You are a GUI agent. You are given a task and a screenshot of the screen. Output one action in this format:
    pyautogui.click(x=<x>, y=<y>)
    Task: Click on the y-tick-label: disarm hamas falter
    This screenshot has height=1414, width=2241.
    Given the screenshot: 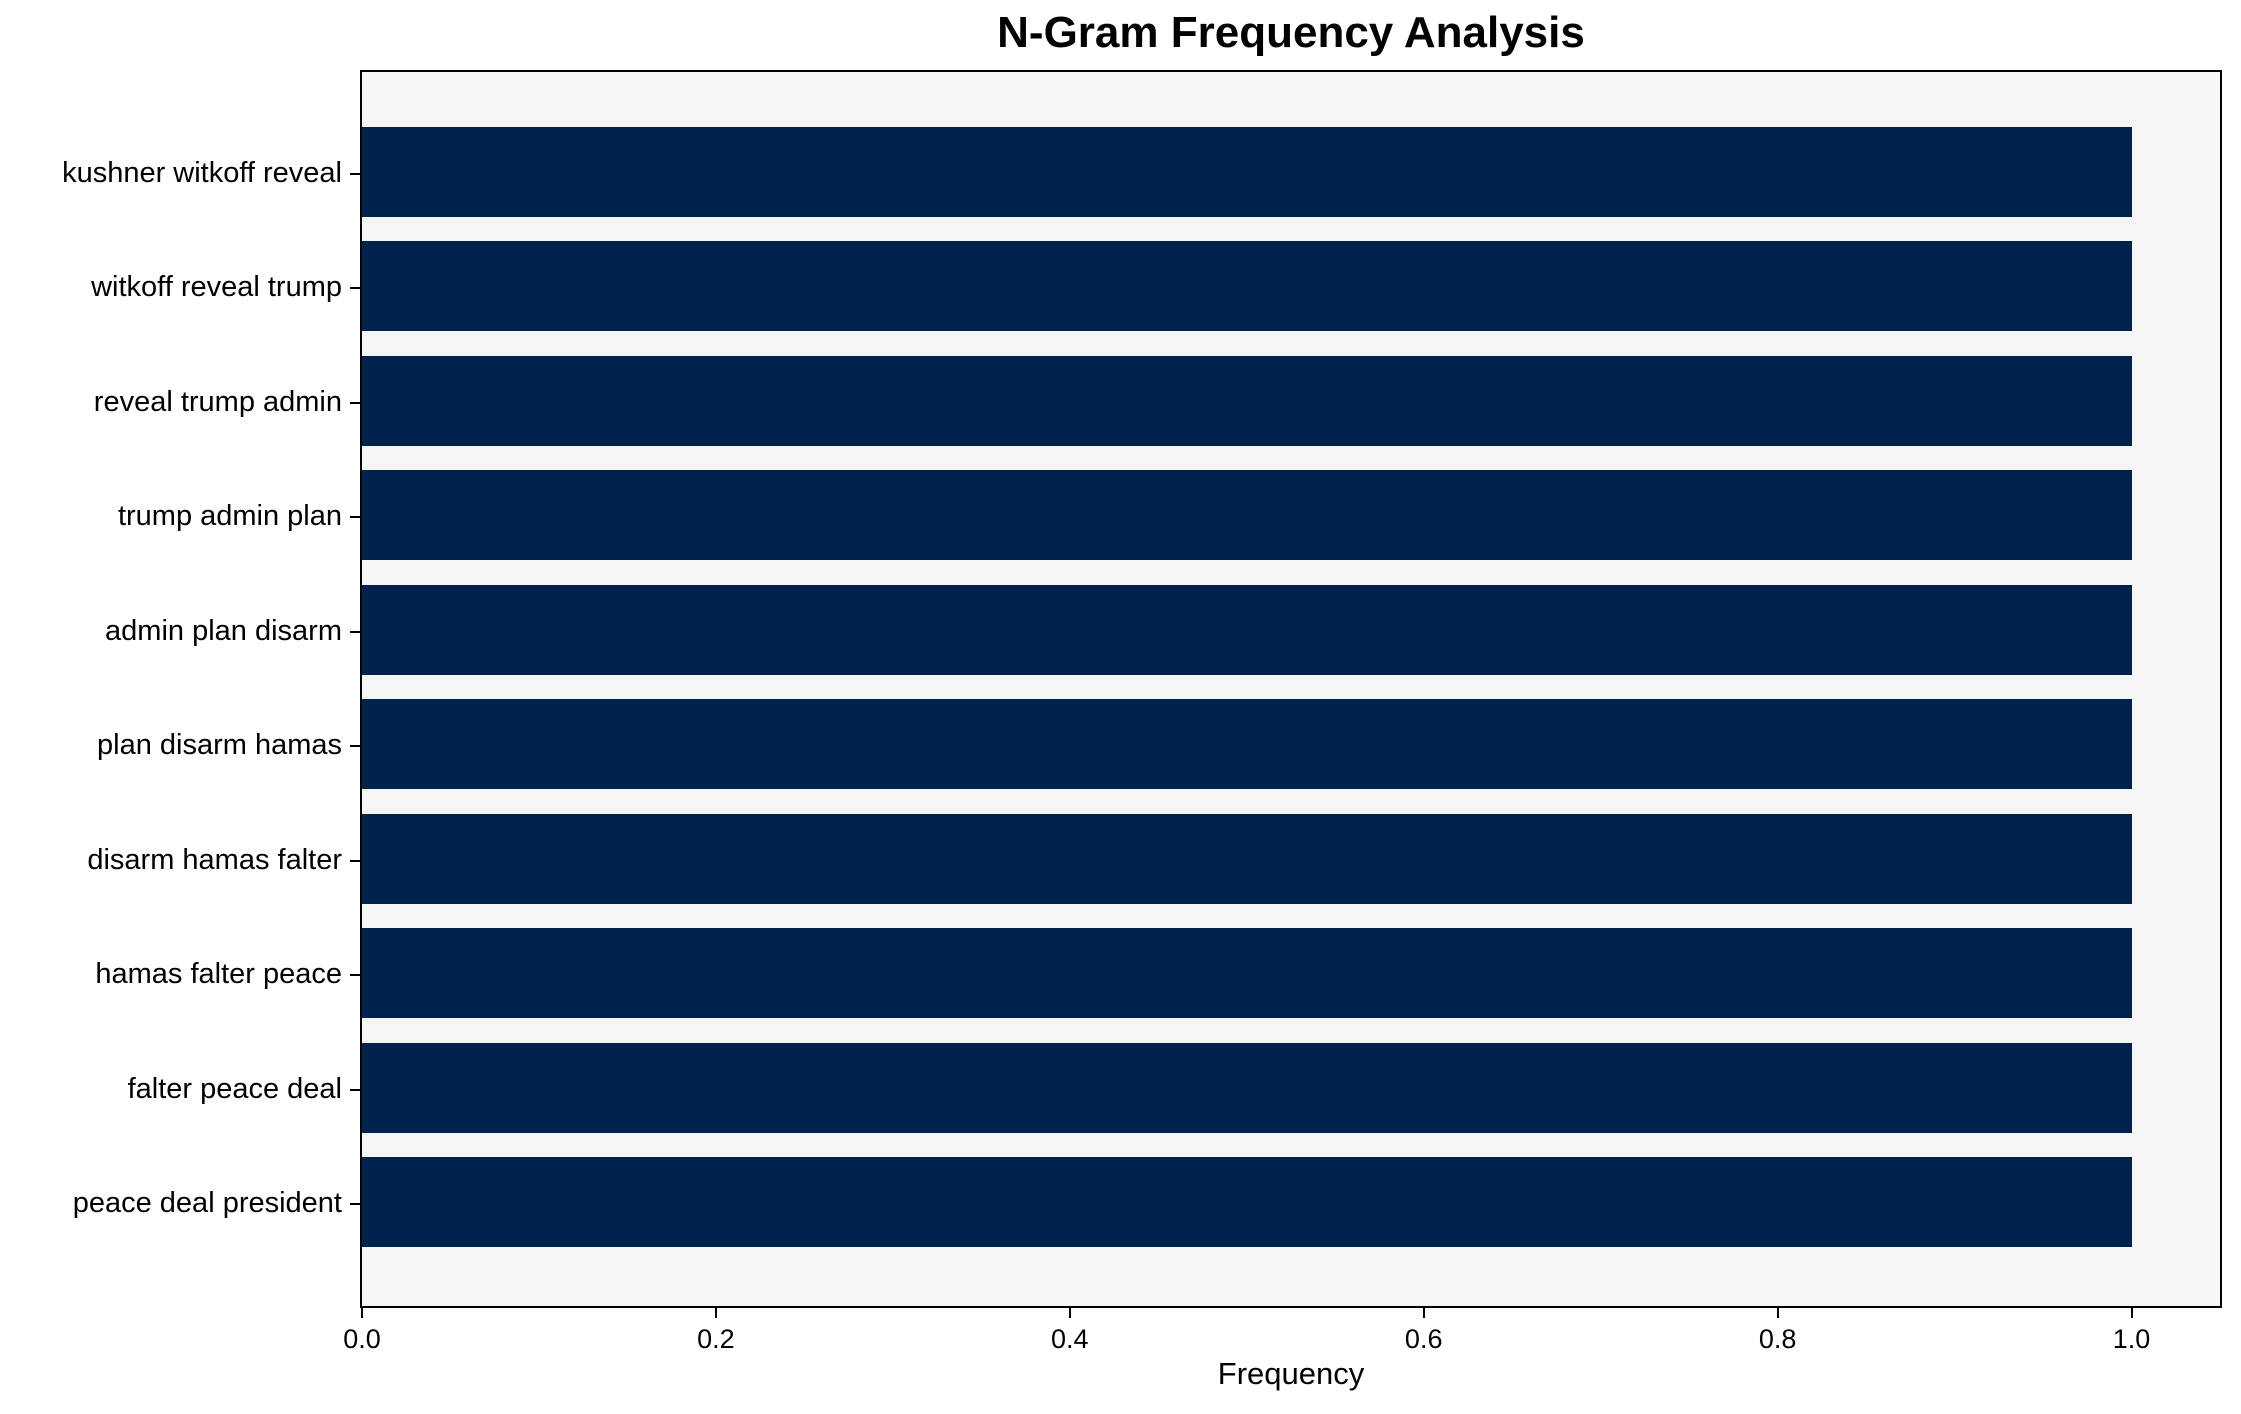 What is the action you would take?
    pyautogui.click(x=214, y=859)
    